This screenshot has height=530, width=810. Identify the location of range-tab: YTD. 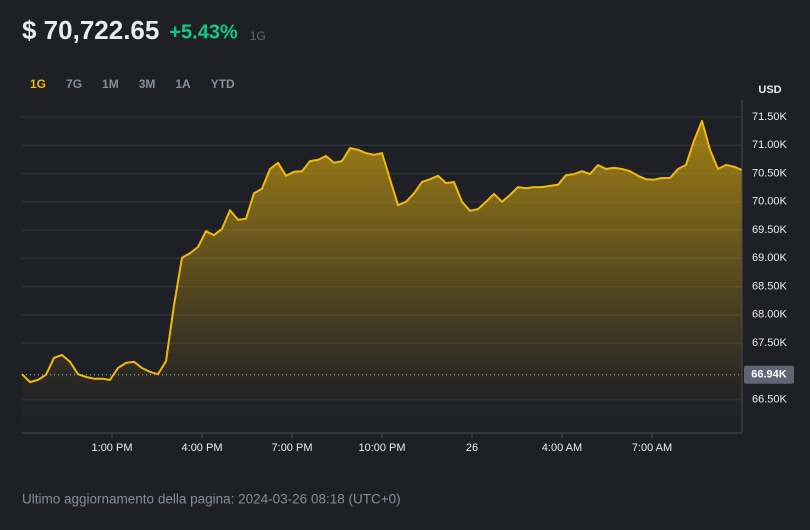
(223, 84).